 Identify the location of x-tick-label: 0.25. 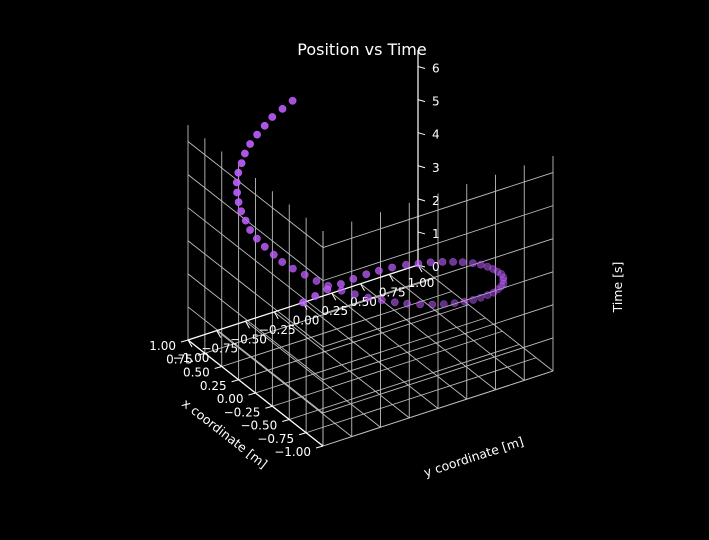
(213, 386).